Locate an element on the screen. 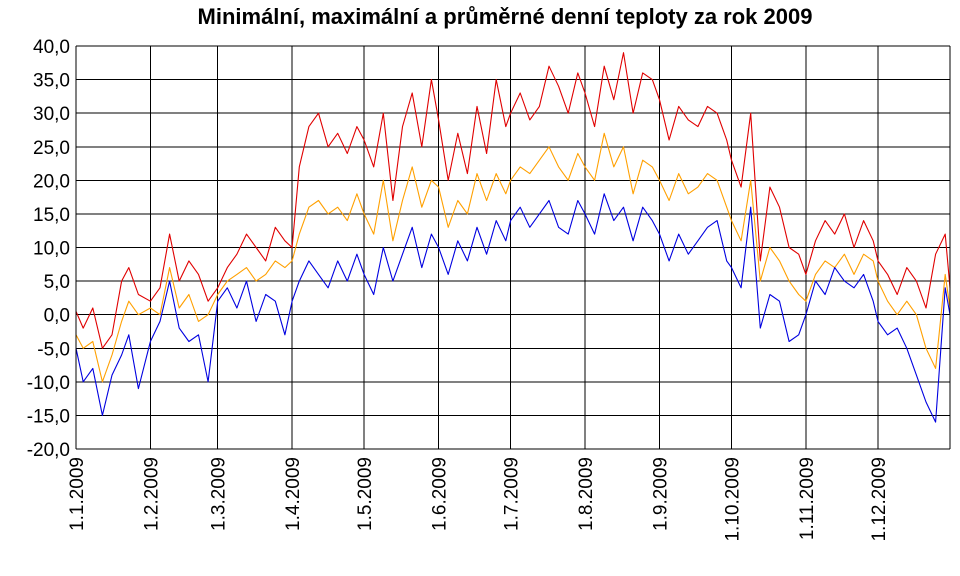 The image size is (960, 576). y-tick-label: 30,0 is located at coordinates (51, 114).